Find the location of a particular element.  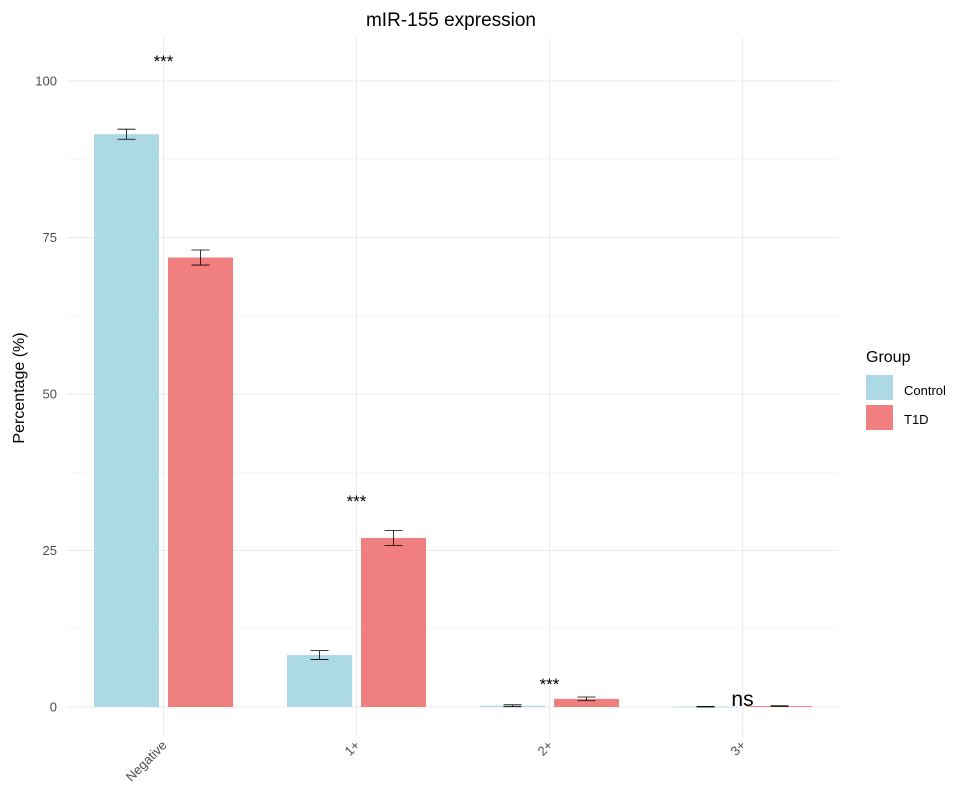

significance-label-2: *** is located at coordinates (550, 684).